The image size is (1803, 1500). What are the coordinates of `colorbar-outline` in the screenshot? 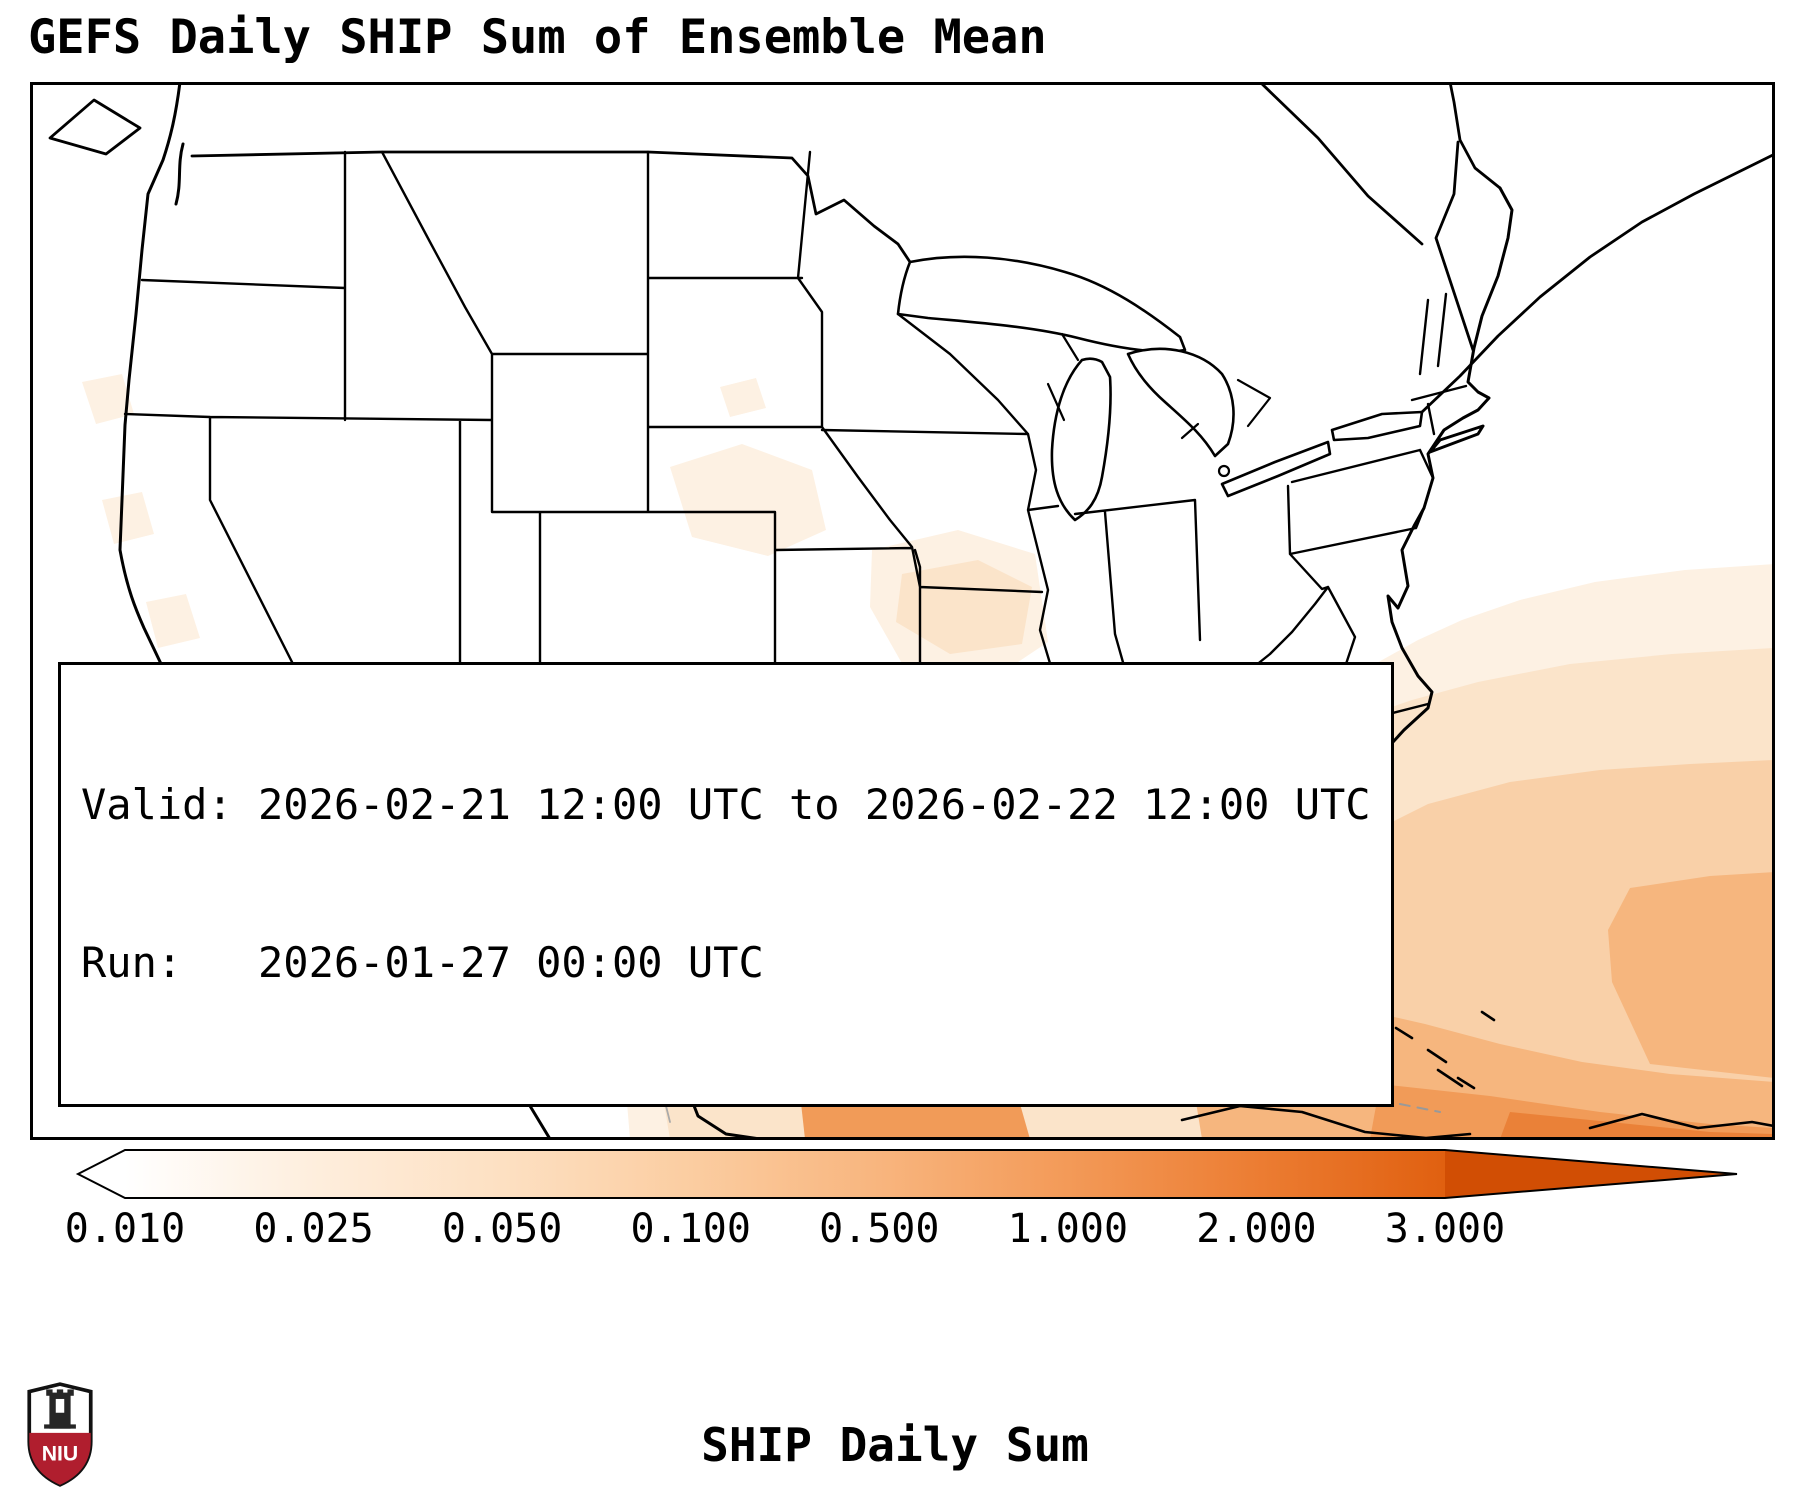 It's located at (906, 1174).